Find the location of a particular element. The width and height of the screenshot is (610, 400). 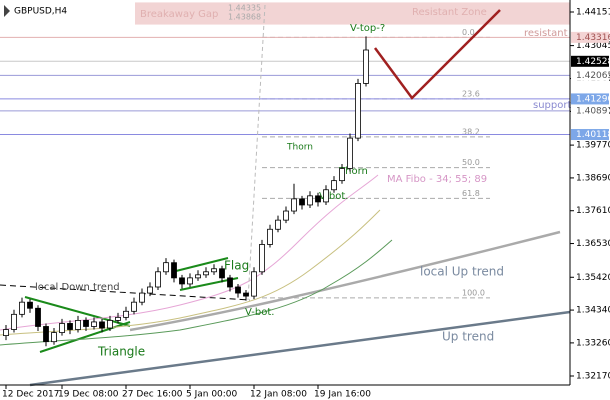

zone-label: Breakaway Gap is located at coordinates (179, 14).